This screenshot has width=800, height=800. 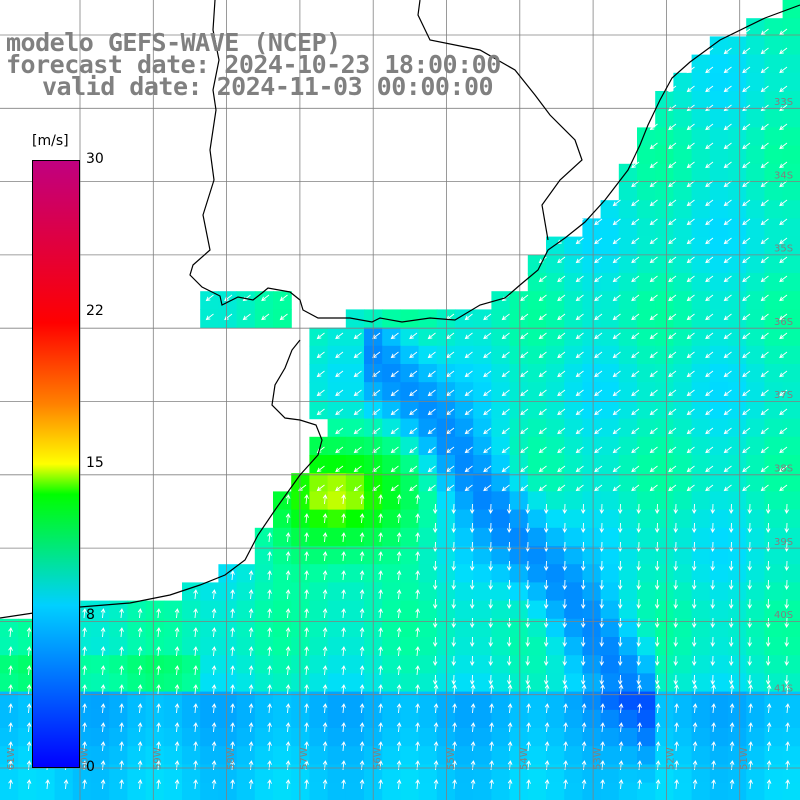 What do you see at coordinates (50, 141) in the screenshot?
I see `colorbar-unit: [m/s]` at bounding box center [50, 141].